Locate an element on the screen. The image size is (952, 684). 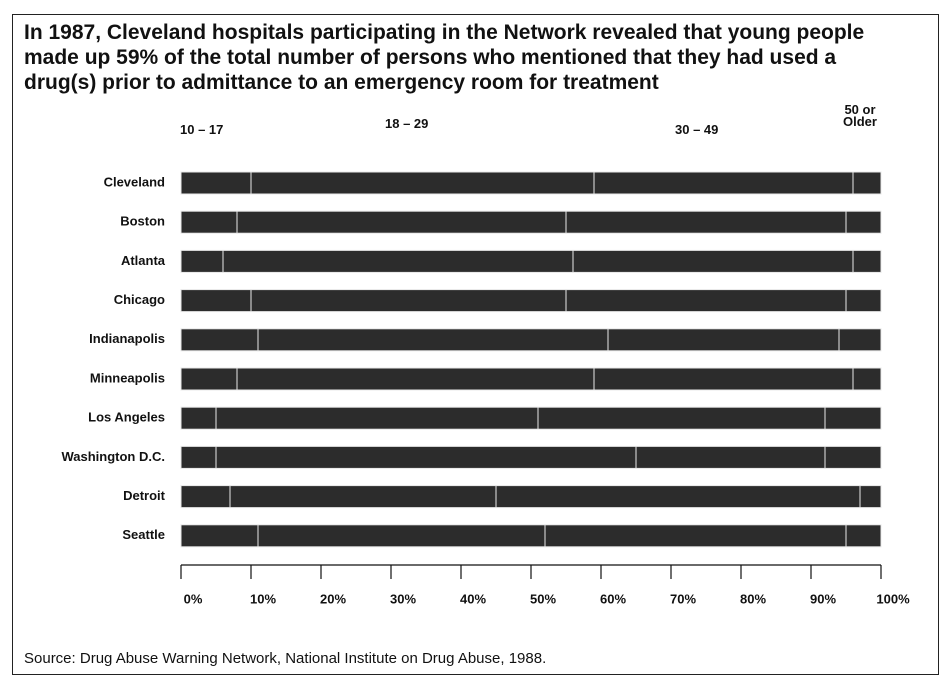
category-label: Washington D.C. is located at coordinates (113, 456).